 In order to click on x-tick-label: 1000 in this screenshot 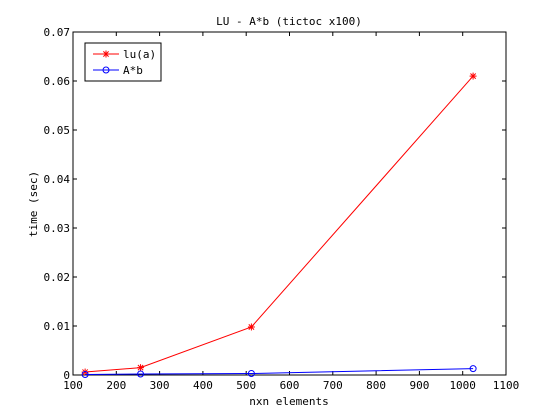, I will do `click(462, 385)`.